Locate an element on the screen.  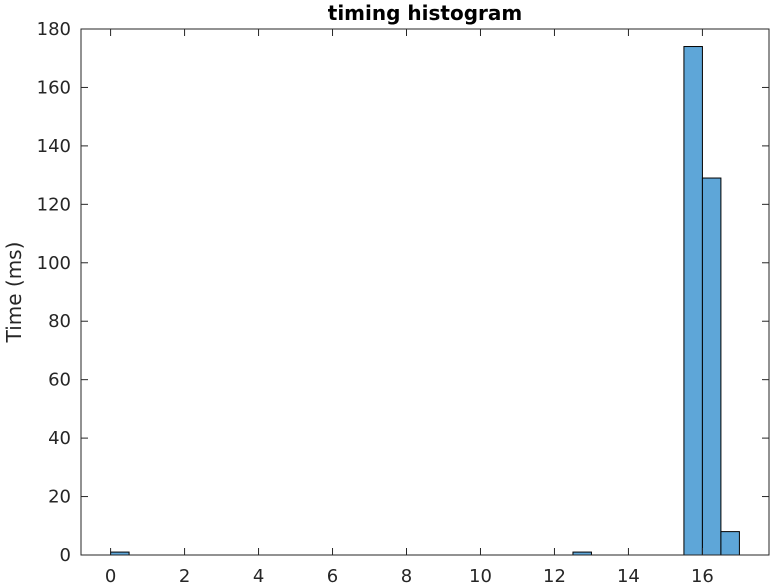
chart-title: timing histogram is located at coordinates (425, 13).